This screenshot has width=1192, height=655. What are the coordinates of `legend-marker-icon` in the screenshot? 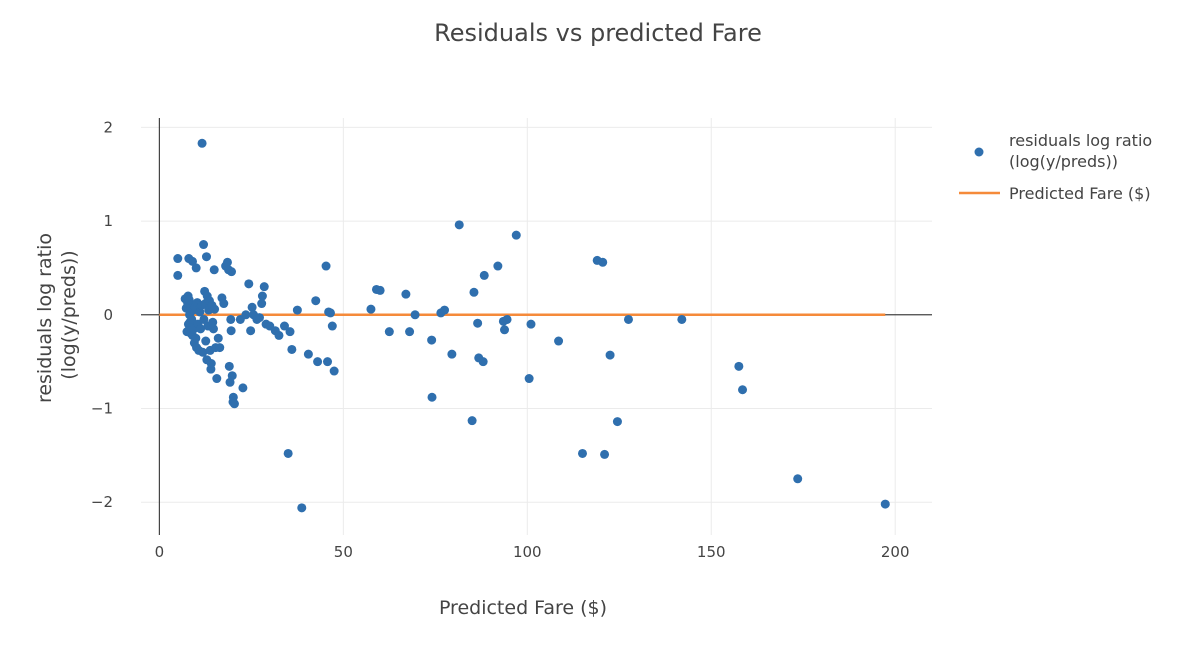 It's located at (979, 152).